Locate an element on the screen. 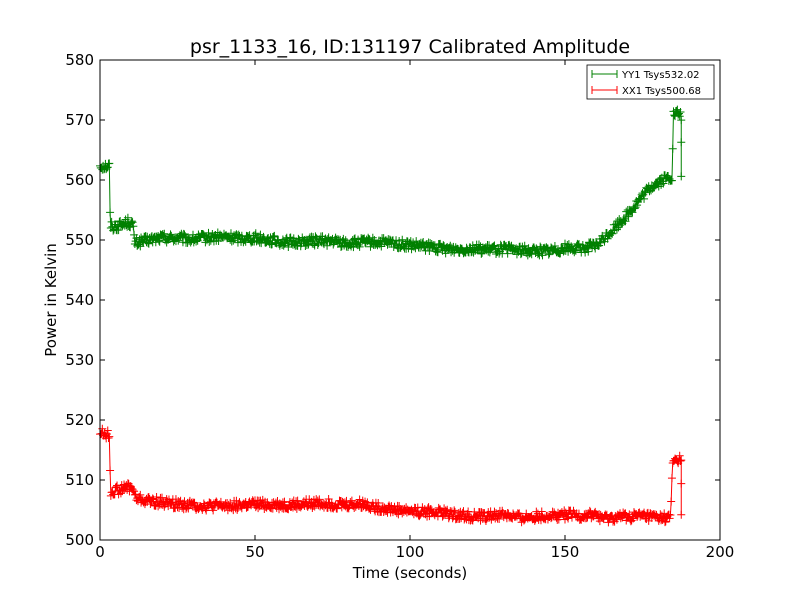 The height and width of the screenshot is (600, 800). y-tick-label: 540 is located at coordinates (79, 300).